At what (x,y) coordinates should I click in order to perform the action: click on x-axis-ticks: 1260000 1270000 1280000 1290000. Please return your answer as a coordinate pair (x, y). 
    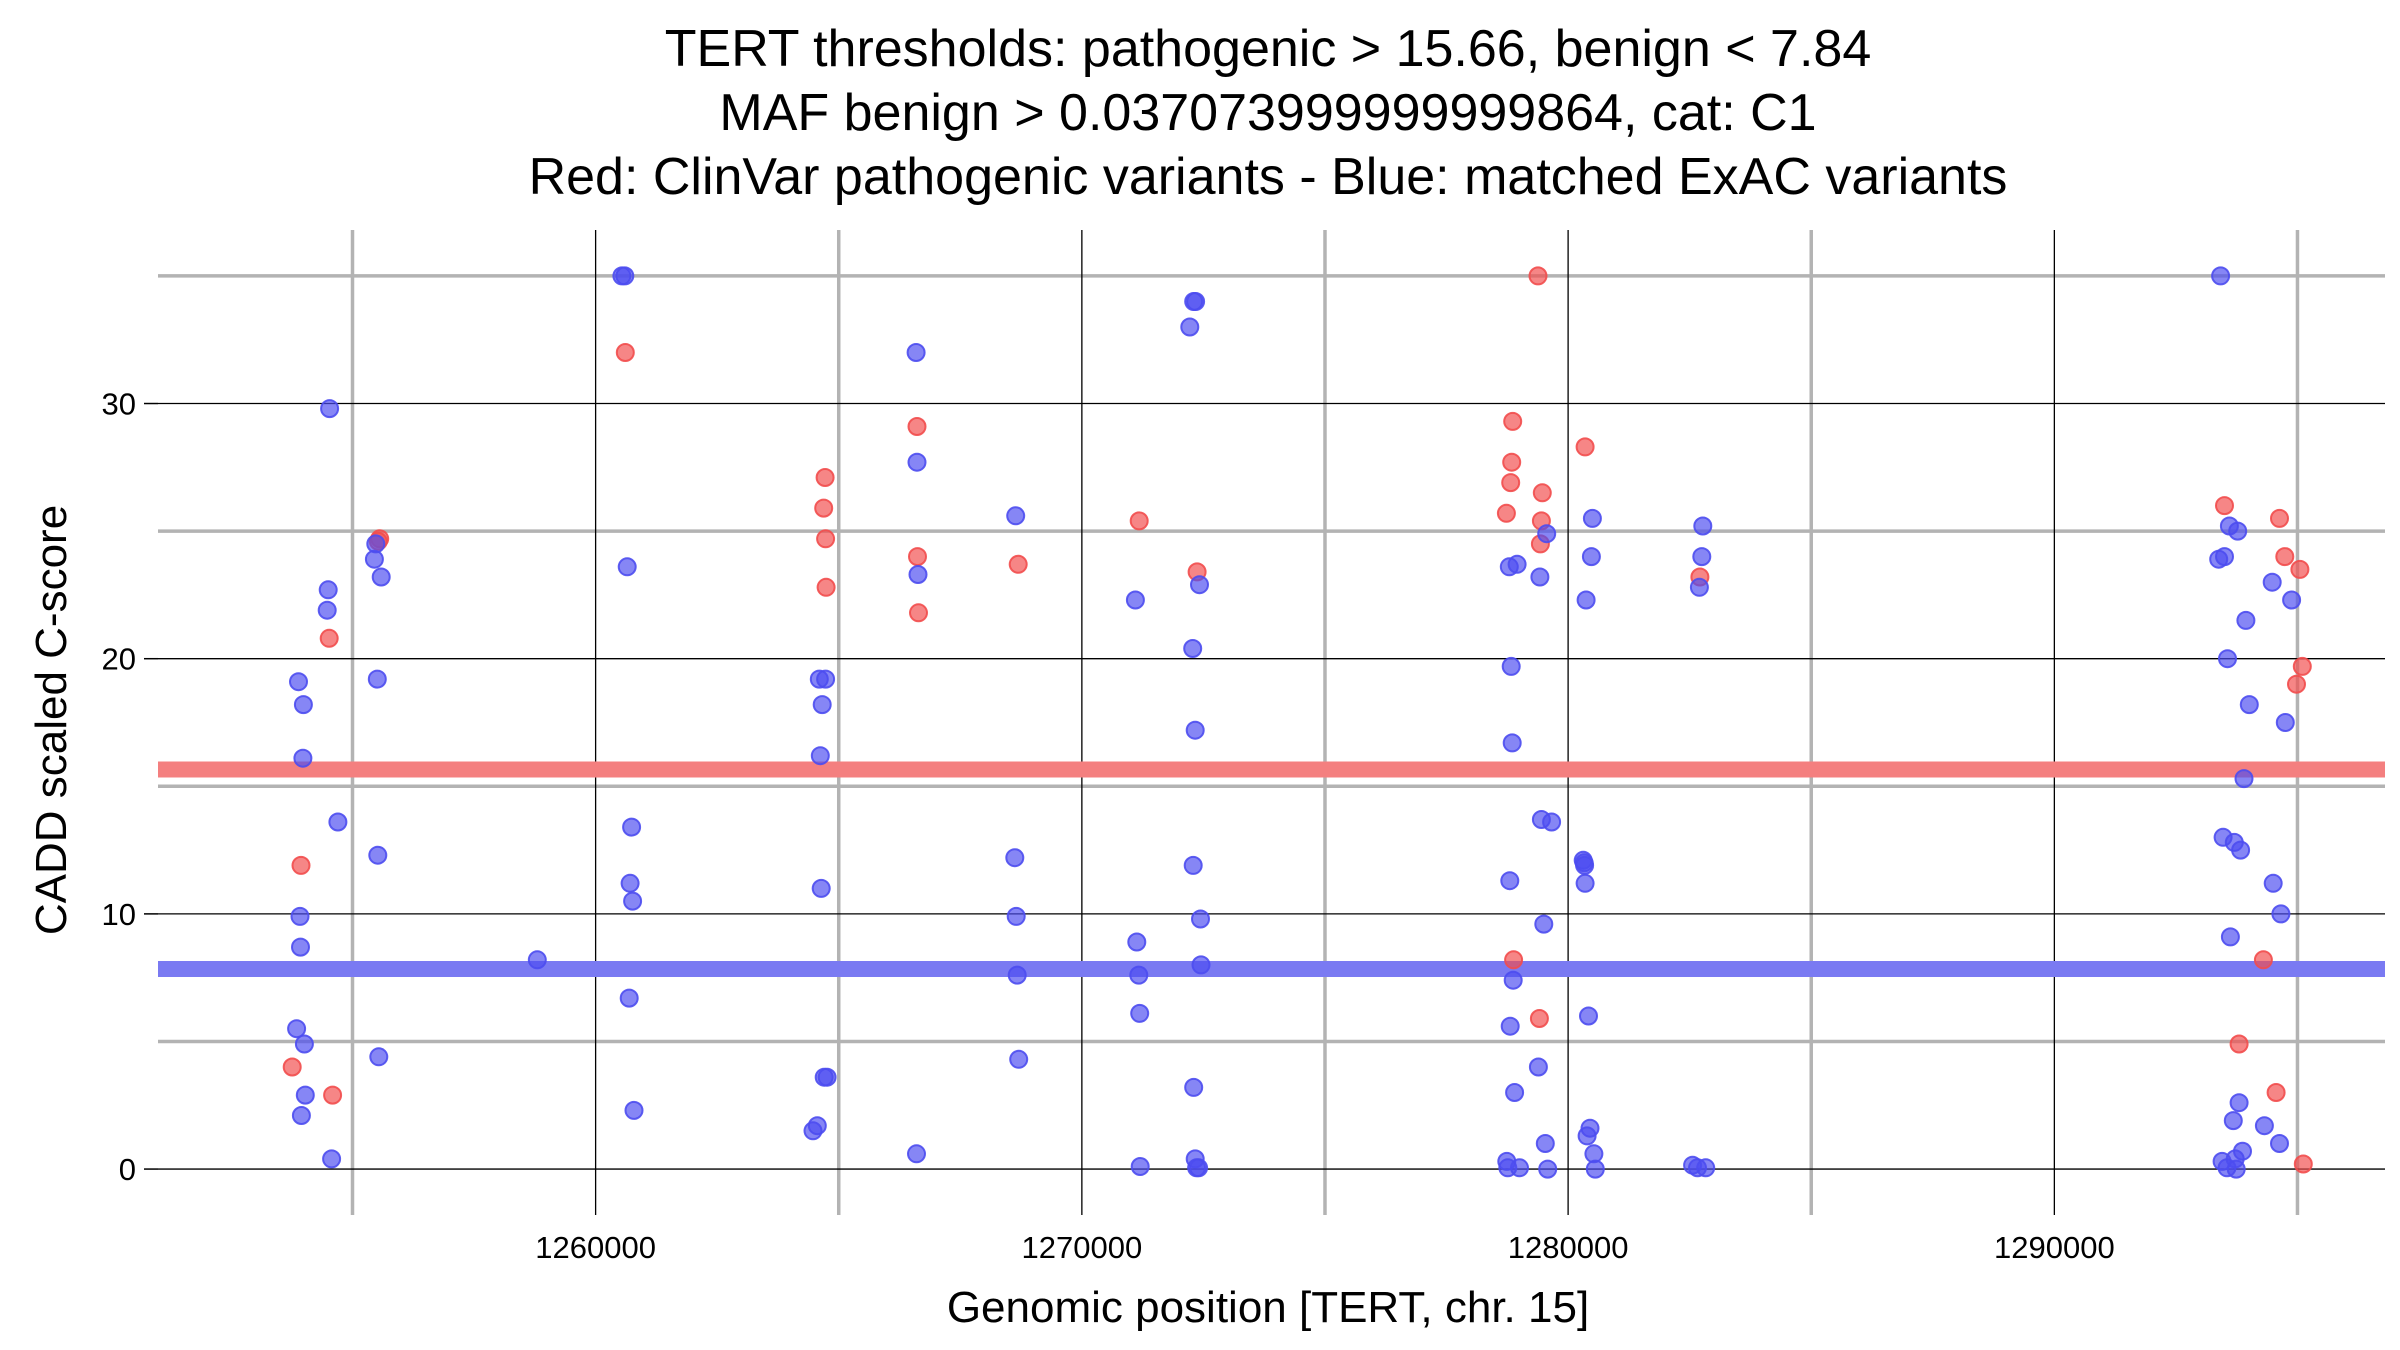
    Looking at the image, I should click on (1324, 1247).